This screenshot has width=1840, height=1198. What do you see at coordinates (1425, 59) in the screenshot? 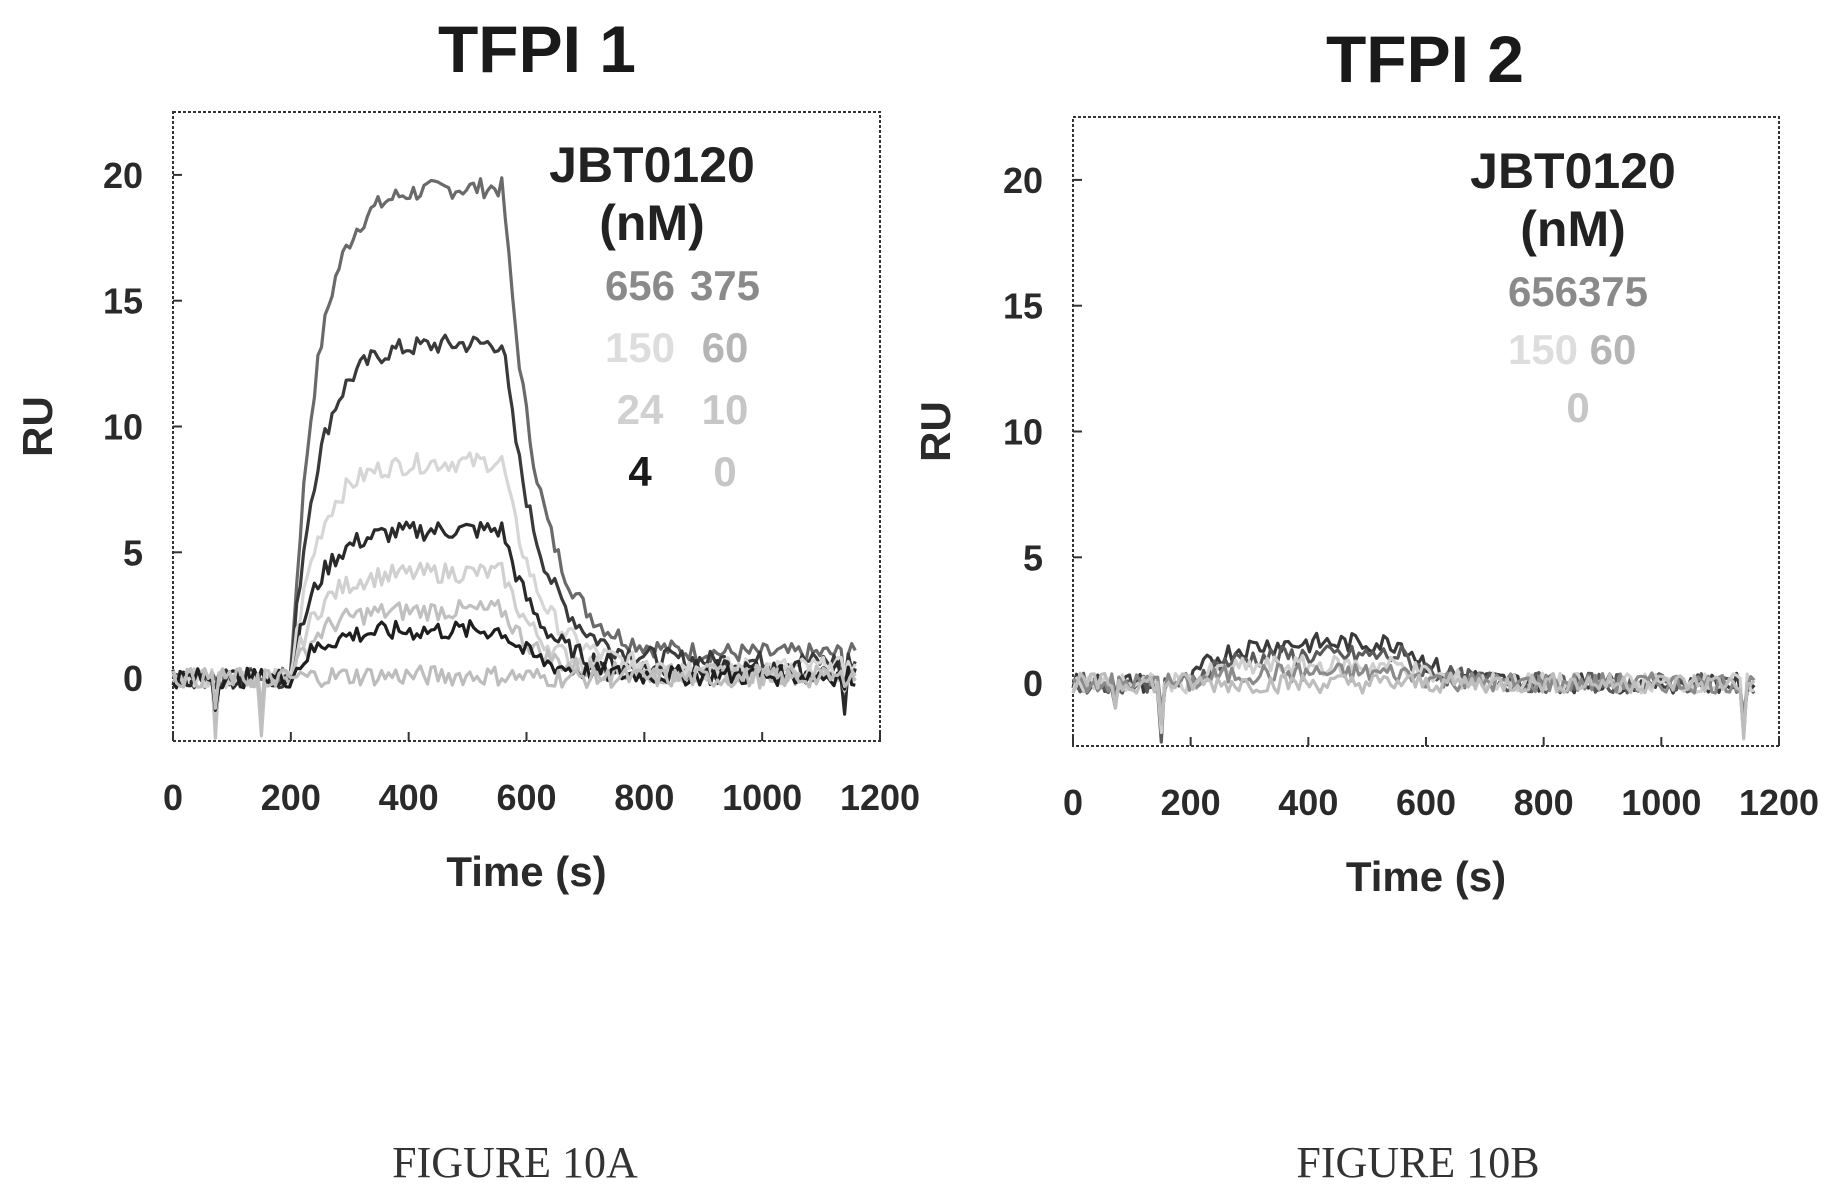
I see `chart-title: TFPI 2` at bounding box center [1425, 59].